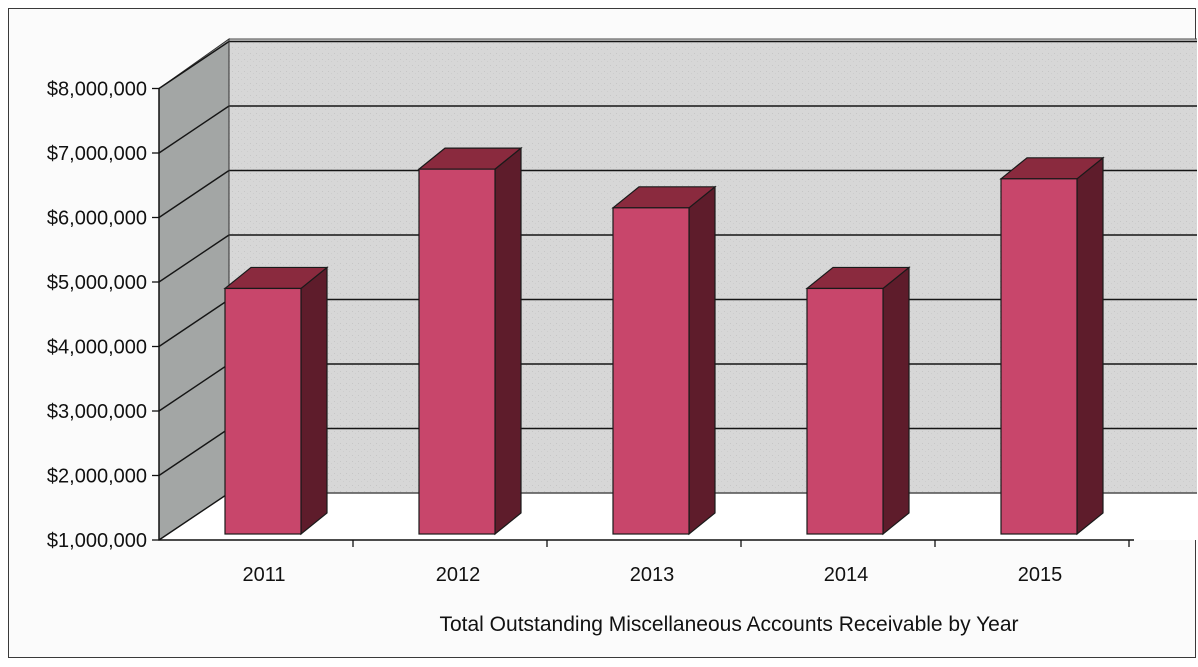  I want to click on bar-2013, so click(651, 371).